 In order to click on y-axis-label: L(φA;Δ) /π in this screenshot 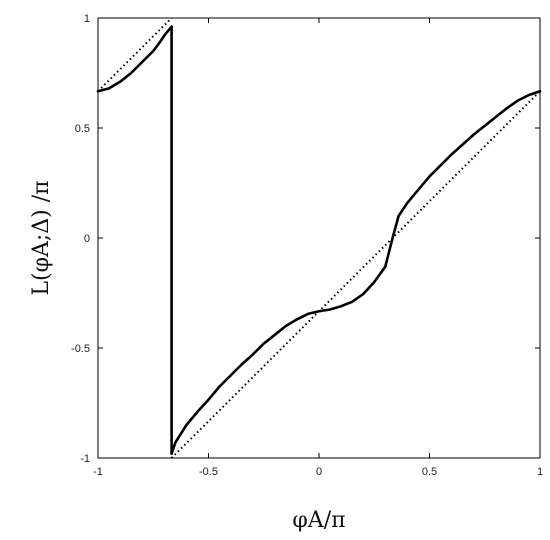, I will do `click(41, 237)`.